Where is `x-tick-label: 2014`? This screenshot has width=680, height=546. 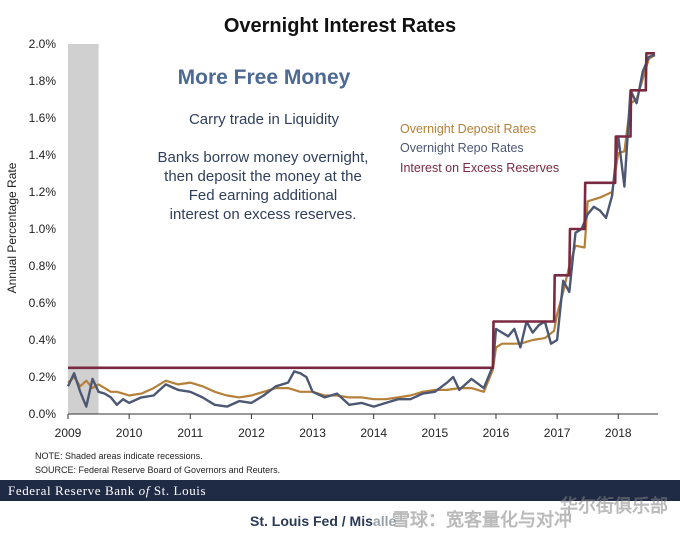
x-tick-label: 2014 is located at coordinates (373, 433).